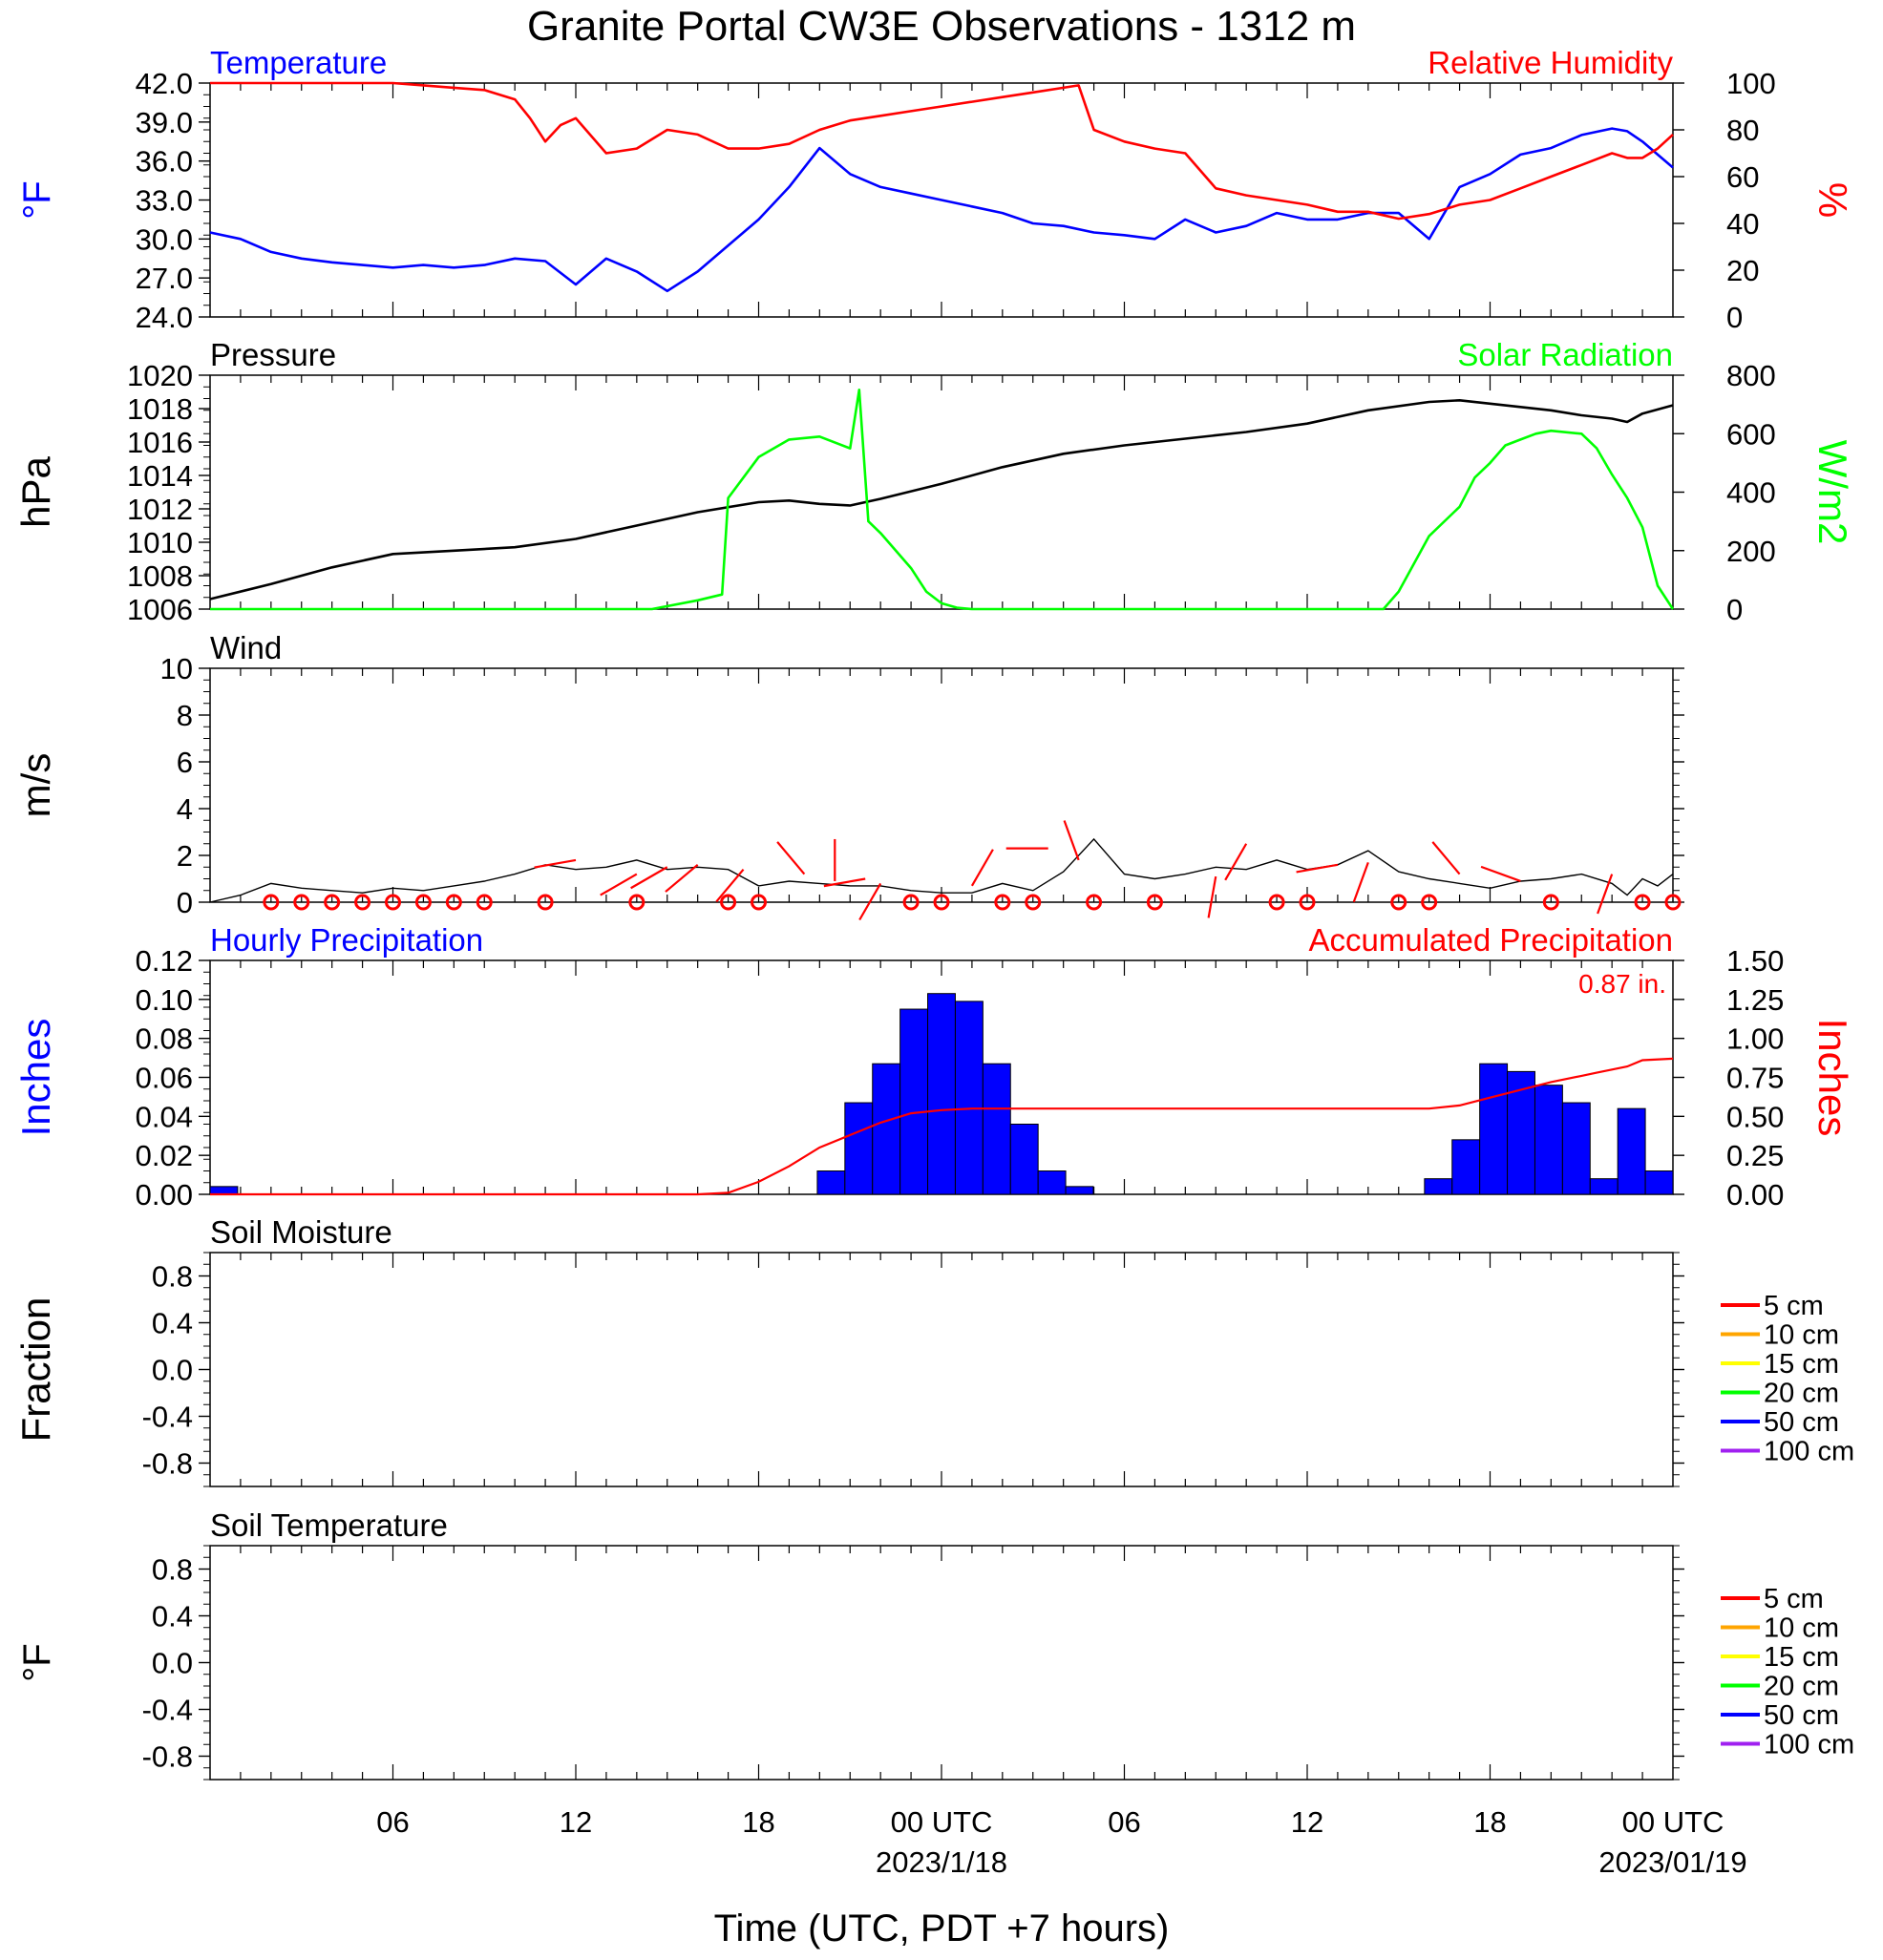  Describe the element at coordinates (1755, 1078) in the screenshot. I see `y-tick-label-right: 0.75` at that location.